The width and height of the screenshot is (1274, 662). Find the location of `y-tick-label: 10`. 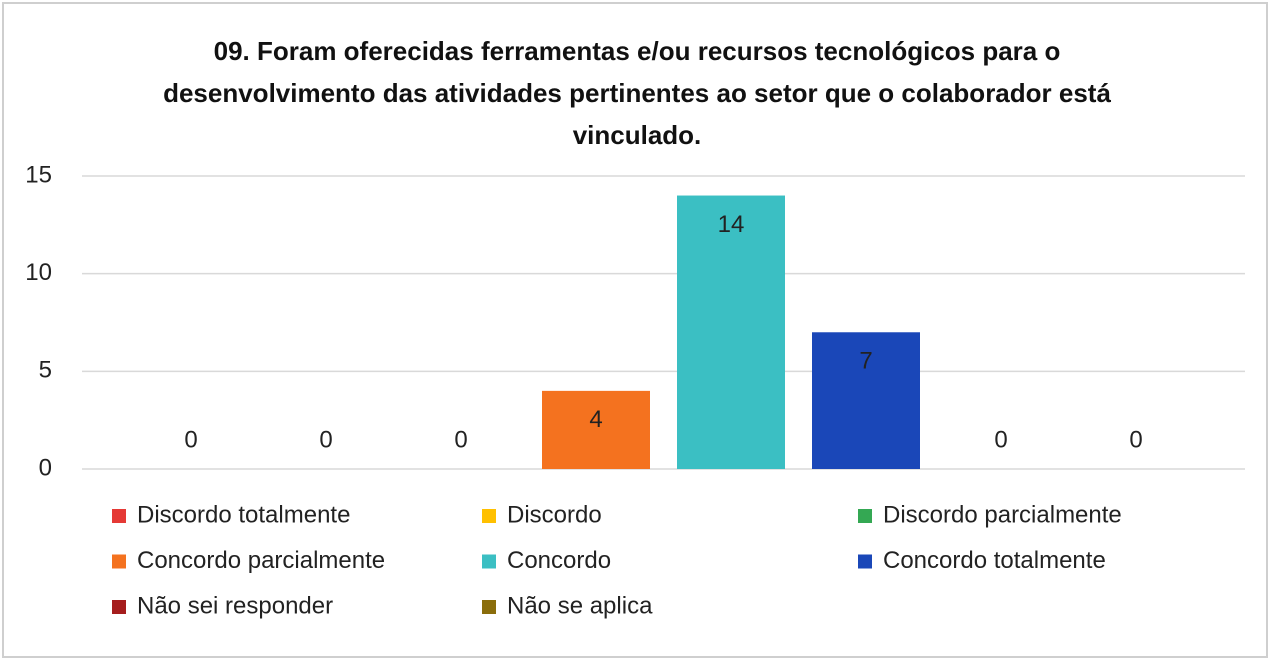

y-tick-label: 10 is located at coordinates (38, 272).